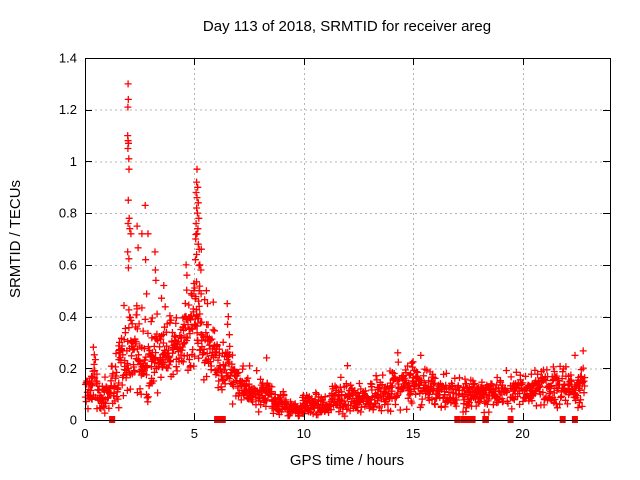  I want to click on y-tick-label: 0.4, so click(68, 316).